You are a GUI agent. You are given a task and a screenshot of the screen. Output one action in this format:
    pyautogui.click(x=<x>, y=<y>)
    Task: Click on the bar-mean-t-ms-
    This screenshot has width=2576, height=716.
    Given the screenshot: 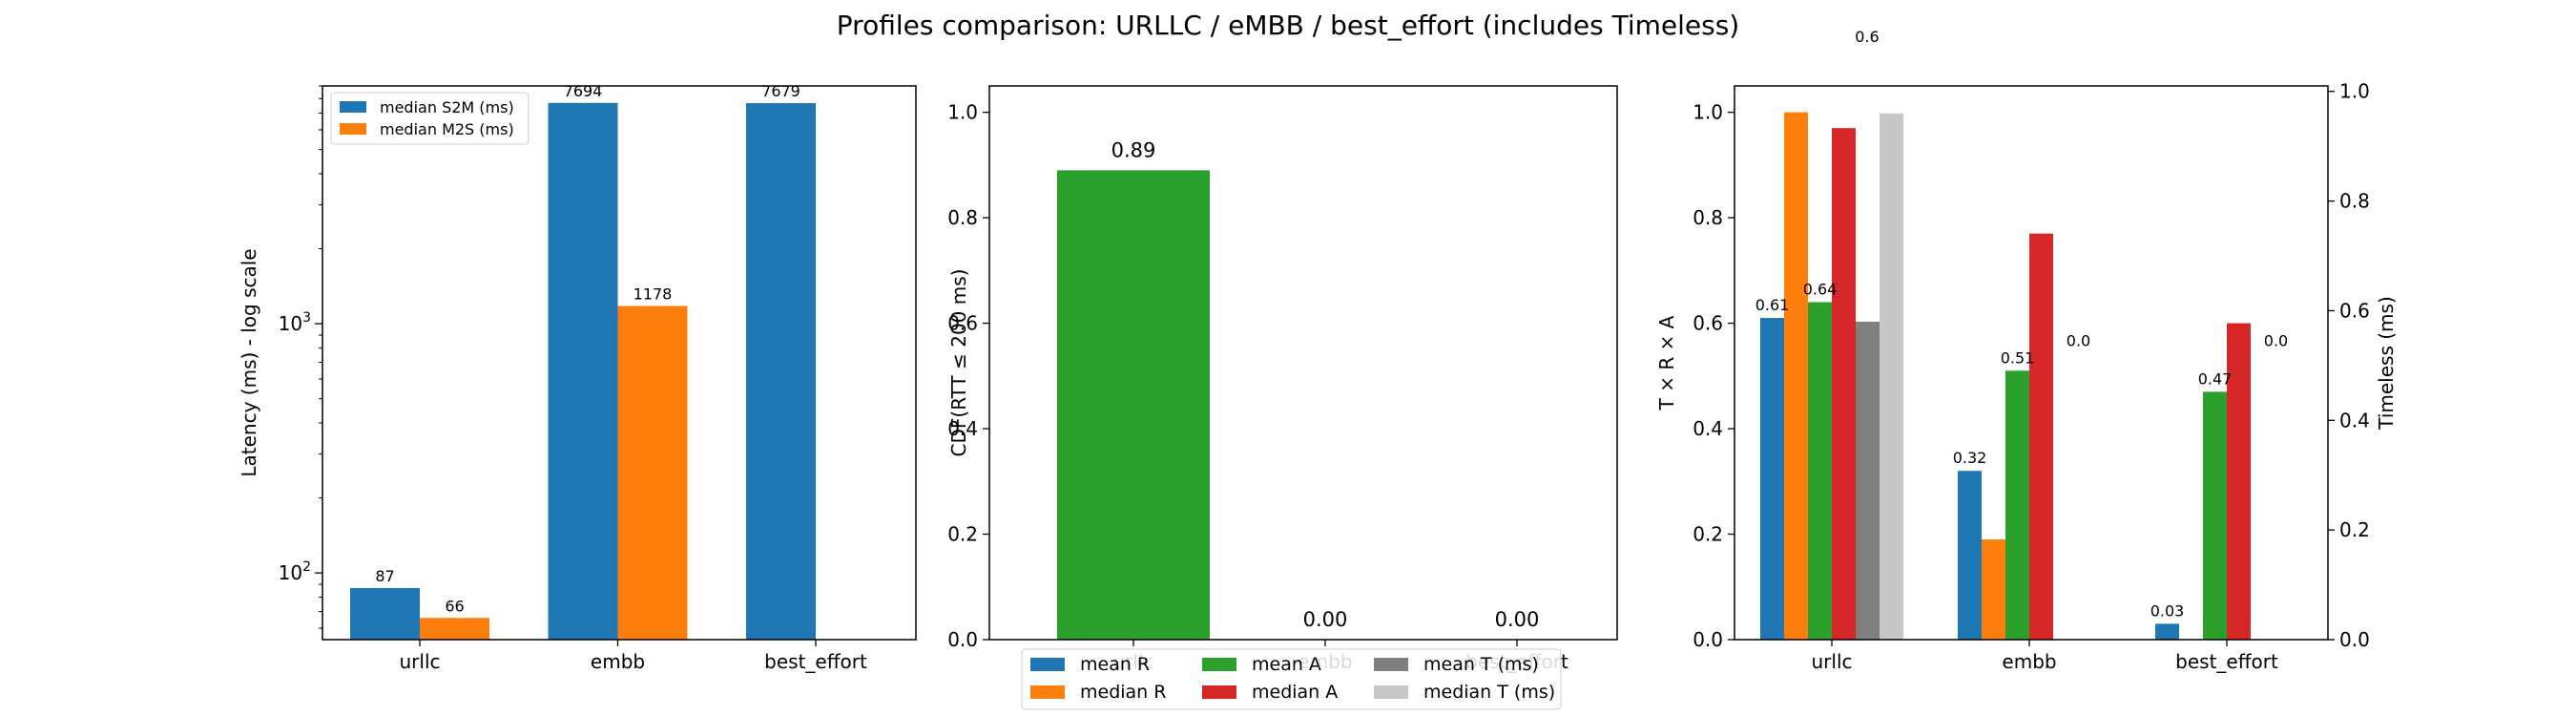 What is the action you would take?
    pyautogui.click(x=1868, y=480)
    